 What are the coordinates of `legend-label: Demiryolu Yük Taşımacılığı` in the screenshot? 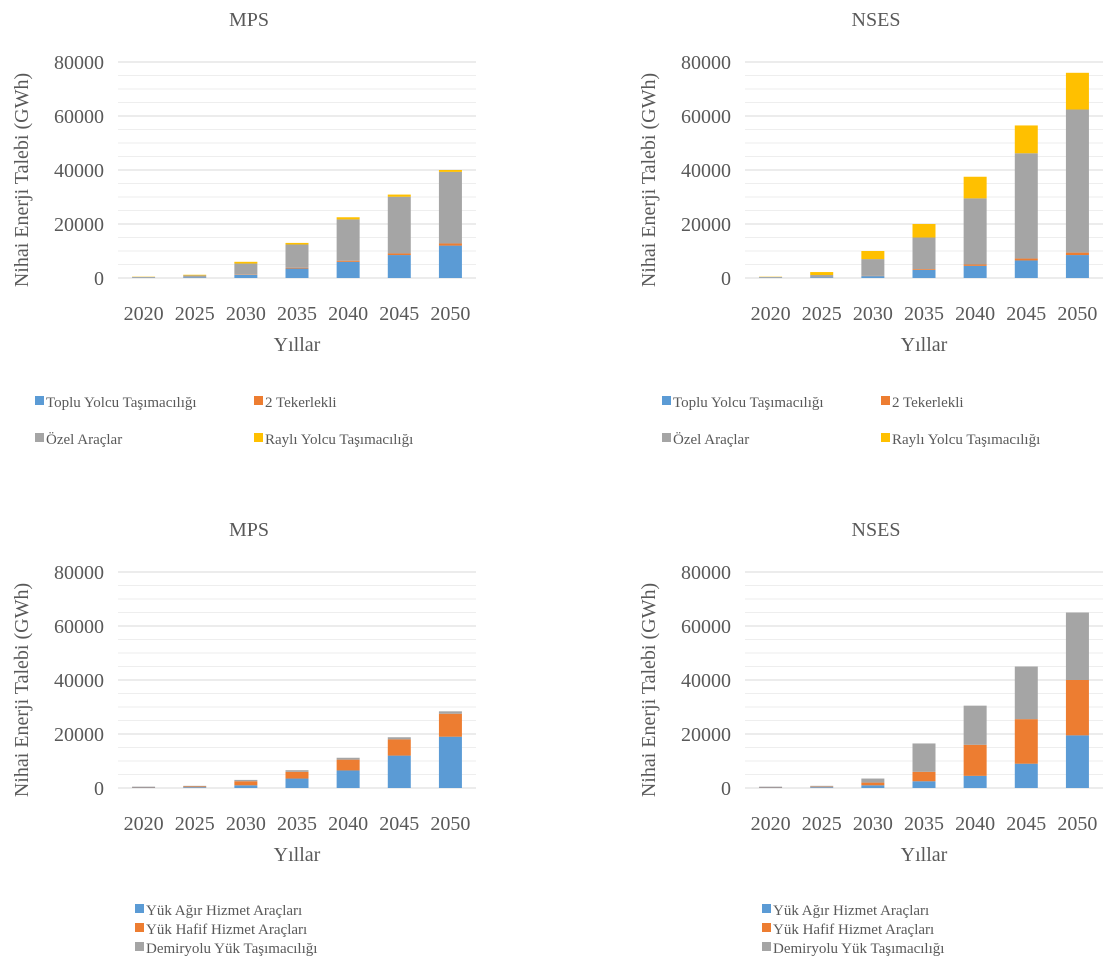 It's located at (231, 949).